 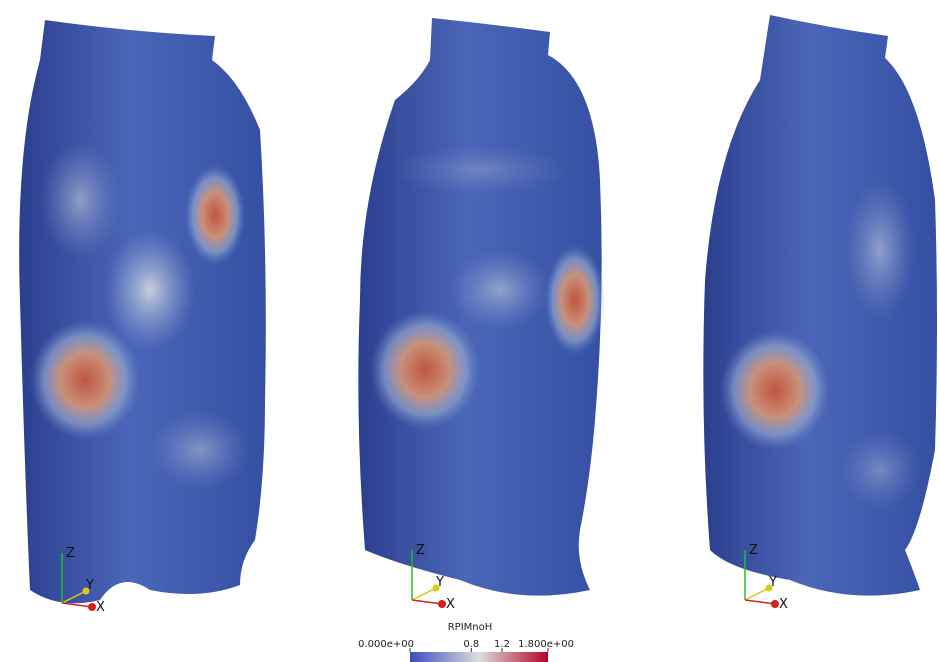 I want to click on colorbar-title: RPIMnoH, so click(x=470, y=627).